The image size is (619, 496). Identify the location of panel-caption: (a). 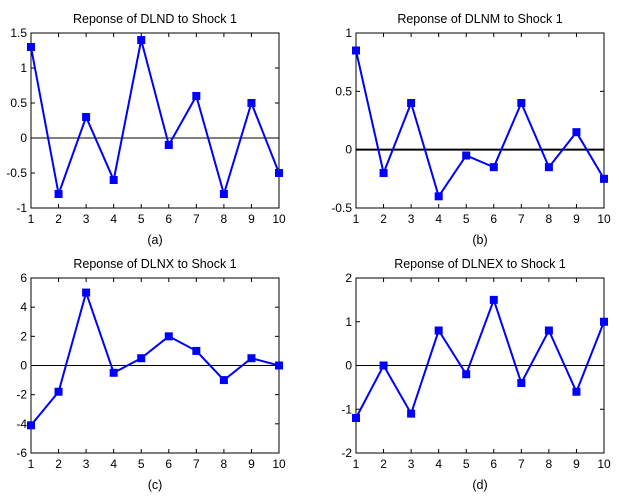
(154, 240).